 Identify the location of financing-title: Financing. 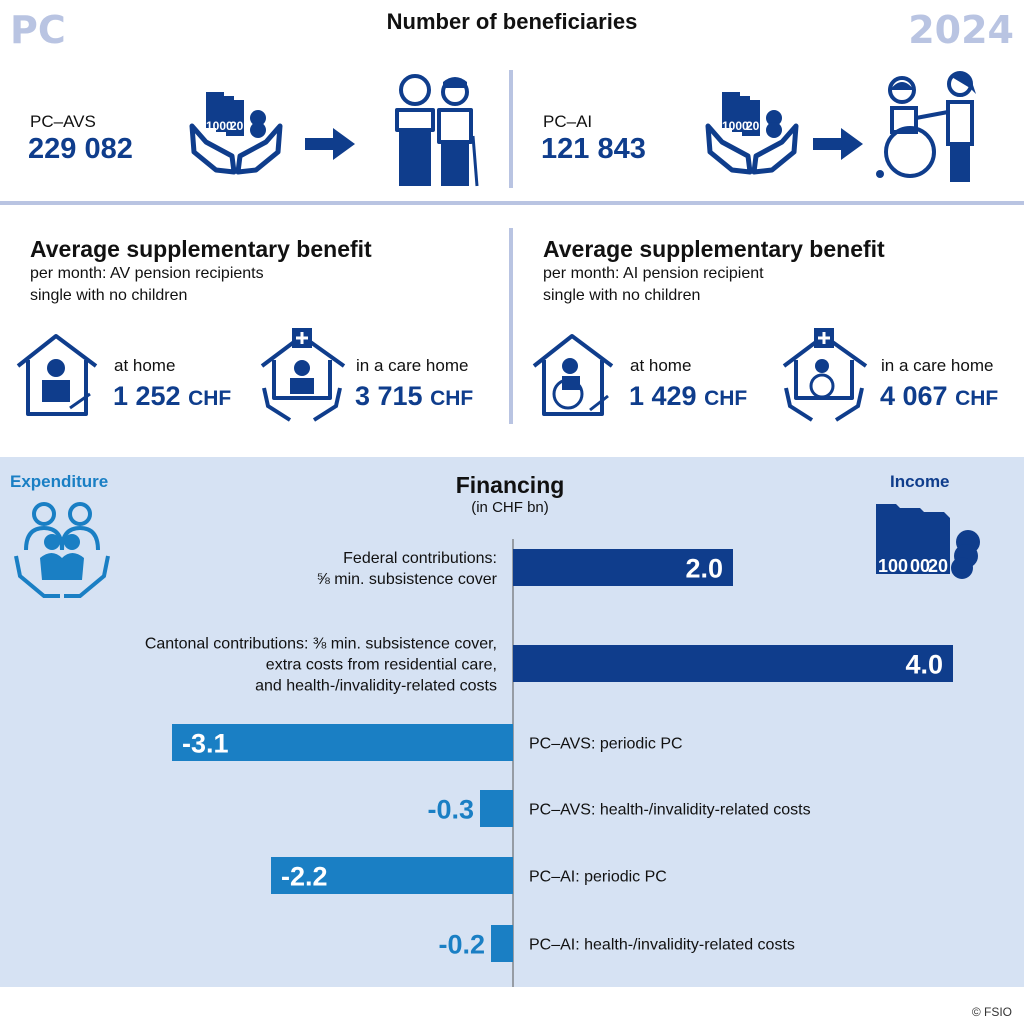
(510, 485).